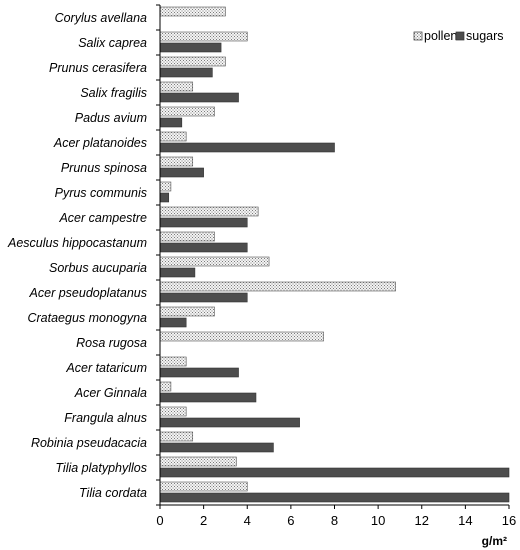 The image size is (520, 550). I want to click on pollen-bar-corylus-avellana, so click(192, 11).